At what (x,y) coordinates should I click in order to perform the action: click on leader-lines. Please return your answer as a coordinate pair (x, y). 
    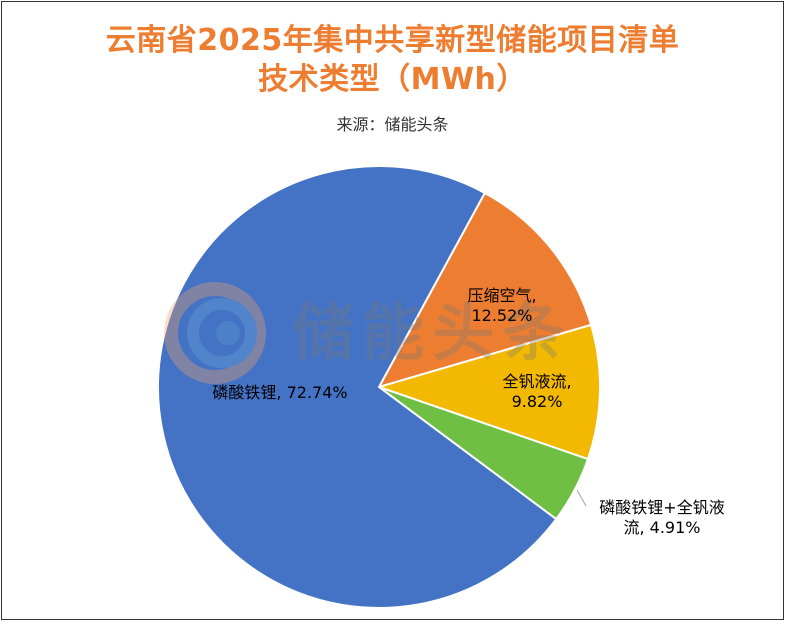
    Looking at the image, I should click on (581, 498).